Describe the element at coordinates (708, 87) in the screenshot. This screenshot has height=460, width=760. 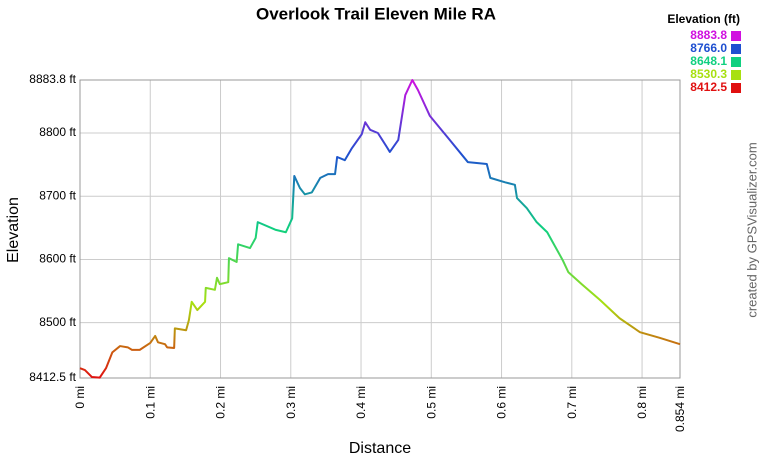
I see `legend-label: 8412.5` at that location.